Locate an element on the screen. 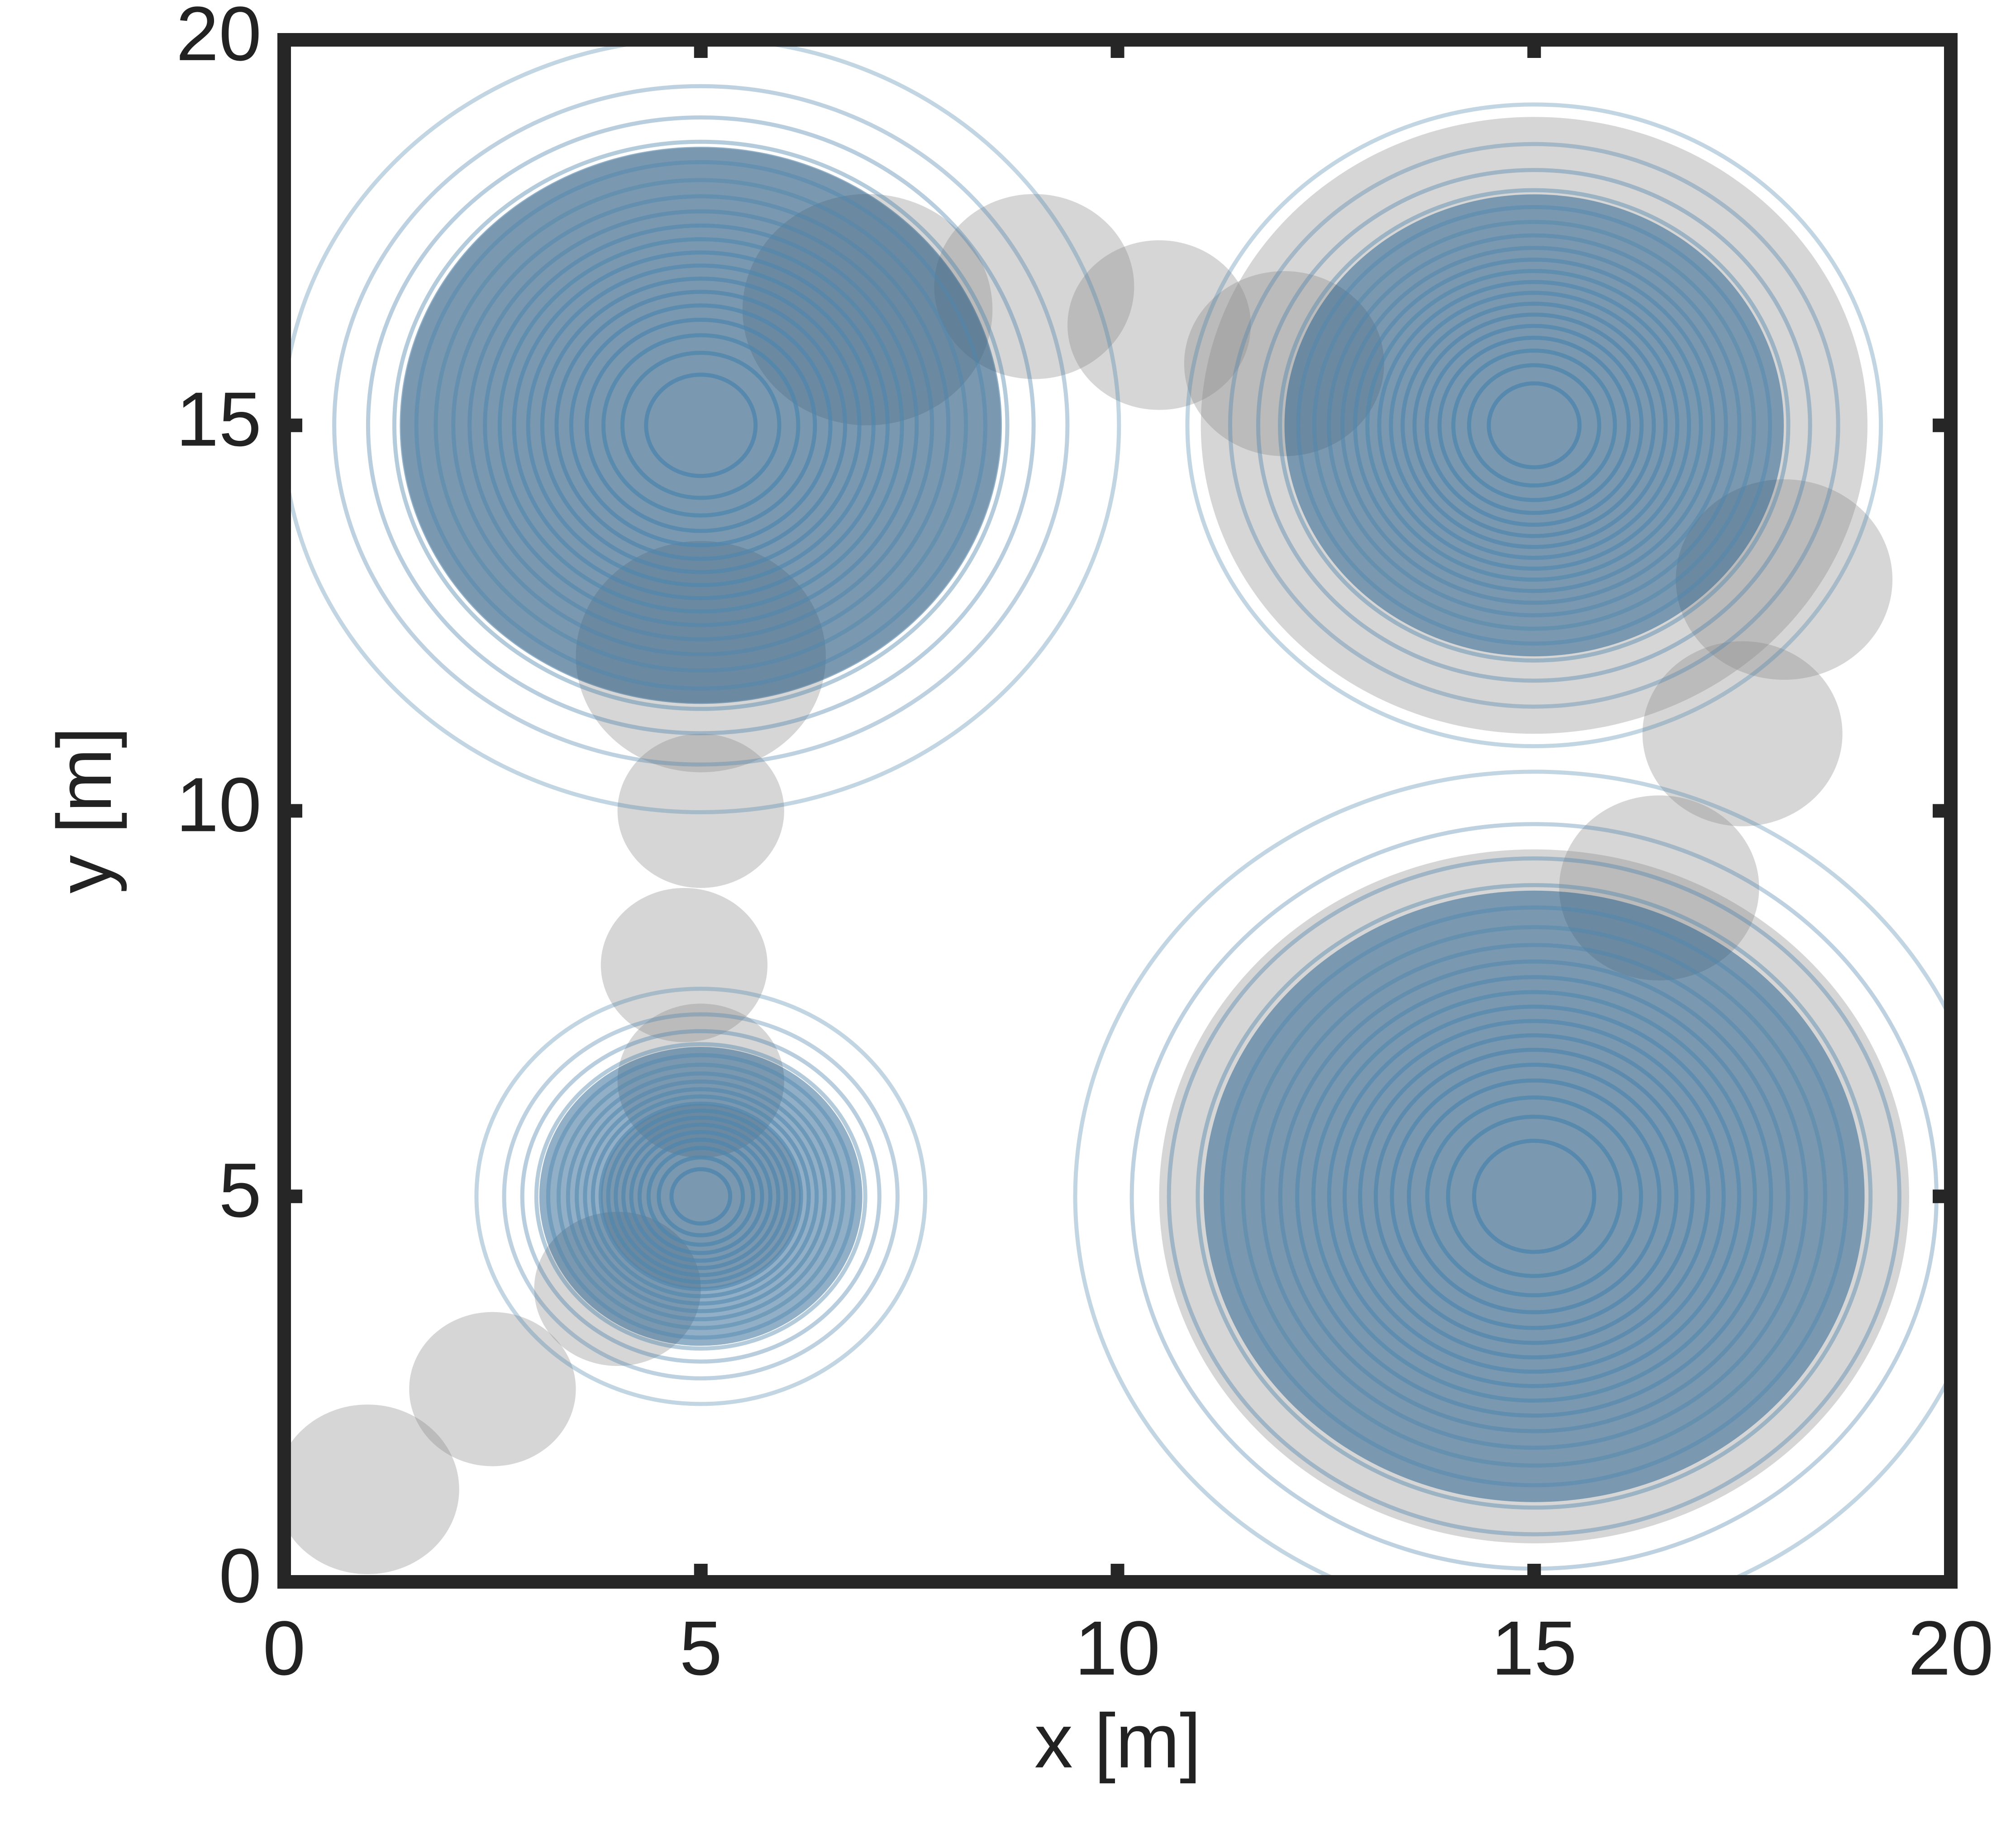 This screenshot has width=2006, height=1848. y-tick-label: 0 is located at coordinates (240, 1576).